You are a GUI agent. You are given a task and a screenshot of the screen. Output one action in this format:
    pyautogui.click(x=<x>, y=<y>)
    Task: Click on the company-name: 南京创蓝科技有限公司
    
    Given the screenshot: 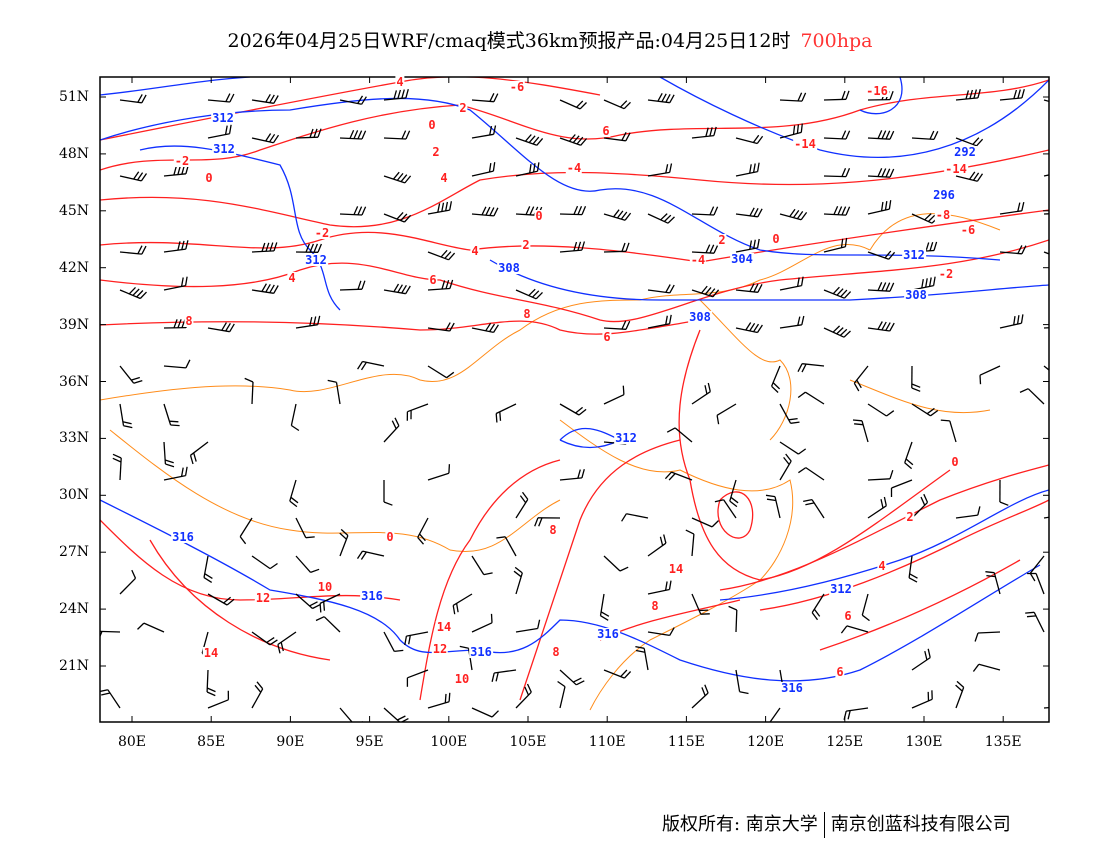 What is the action you would take?
    pyautogui.click(x=920, y=824)
    